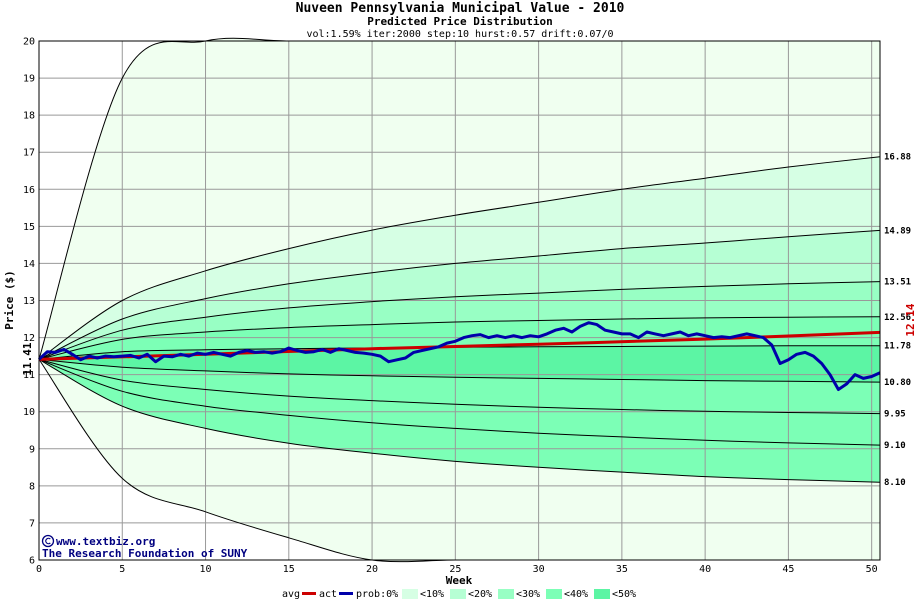  Describe the element at coordinates (32, 449) in the screenshot. I see `y-tick-label: 9` at that location.